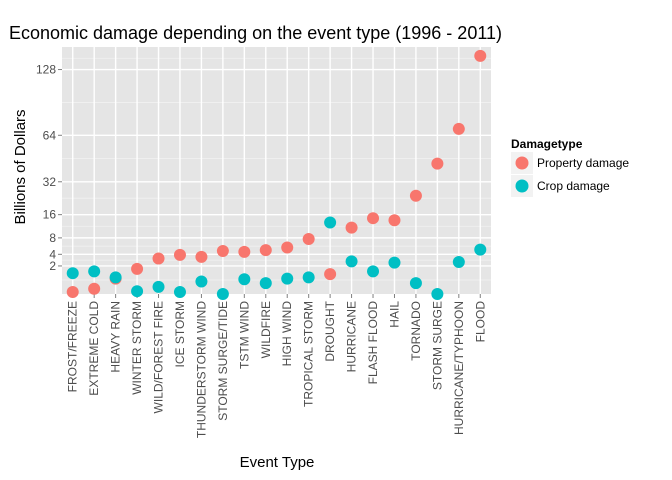 This screenshot has height=480, width=672. What do you see at coordinates (73, 346) in the screenshot?
I see `x-tick-label: FROST/FREEZE` at bounding box center [73, 346].